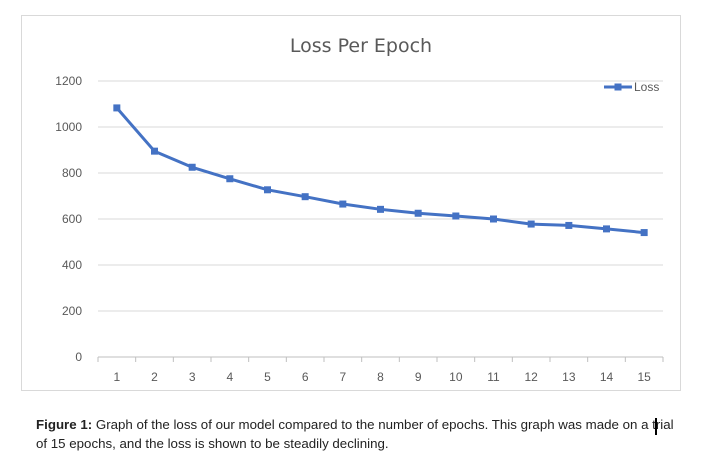 Image resolution: width=716 pixels, height=472 pixels. Describe the element at coordinates (78, 357) in the screenshot. I see `y-tick-label: 0` at that location.